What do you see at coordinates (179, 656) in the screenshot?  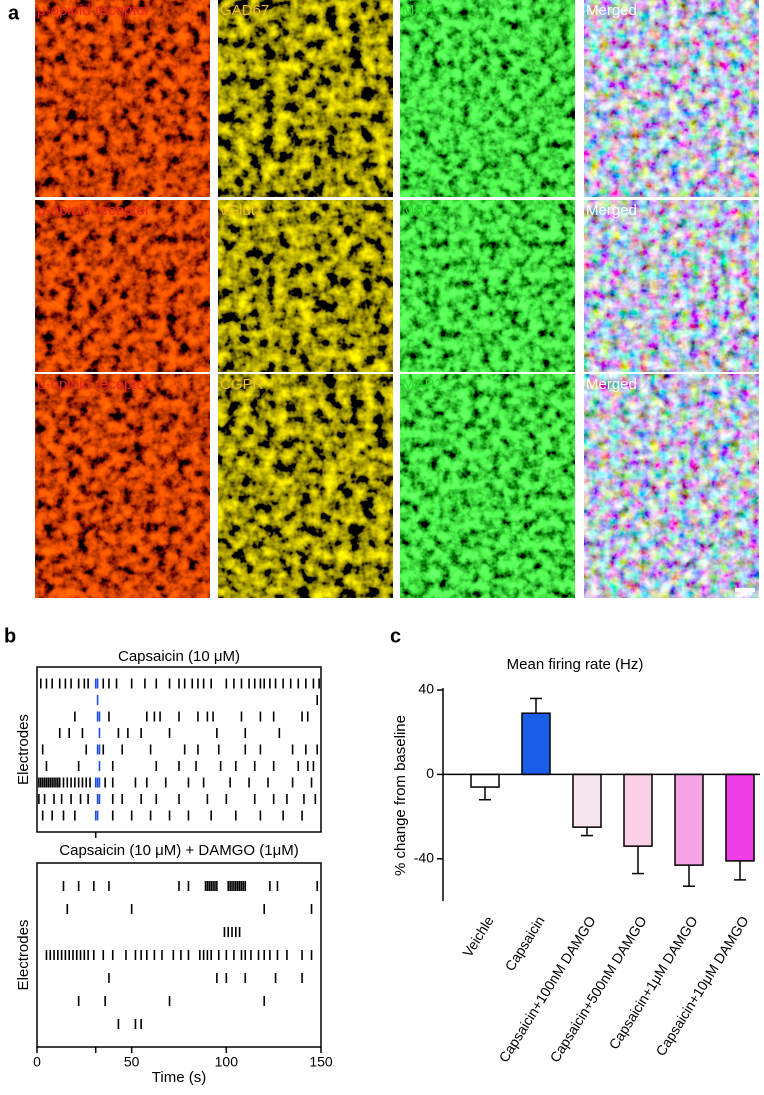 I see `raster-title: Capsaicin (10 μM)` at bounding box center [179, 656].